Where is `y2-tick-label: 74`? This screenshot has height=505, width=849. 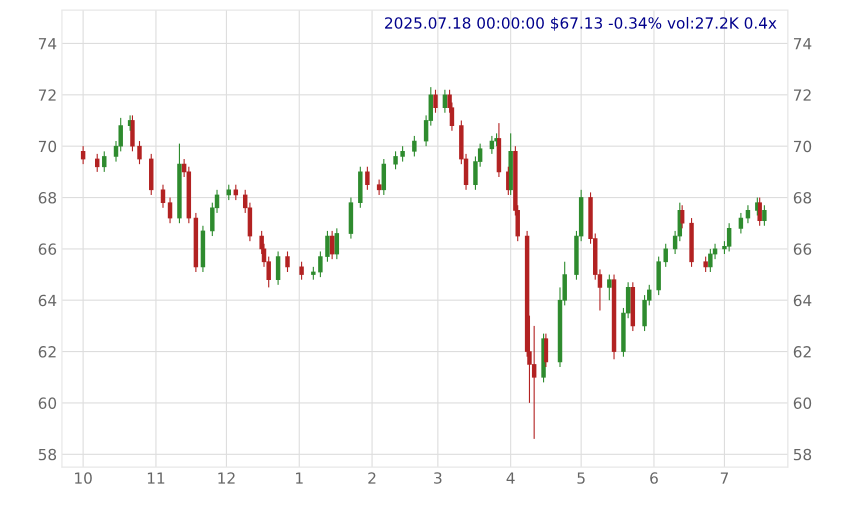
y2-tick-label: 74 is located at coordinates (803, 44).